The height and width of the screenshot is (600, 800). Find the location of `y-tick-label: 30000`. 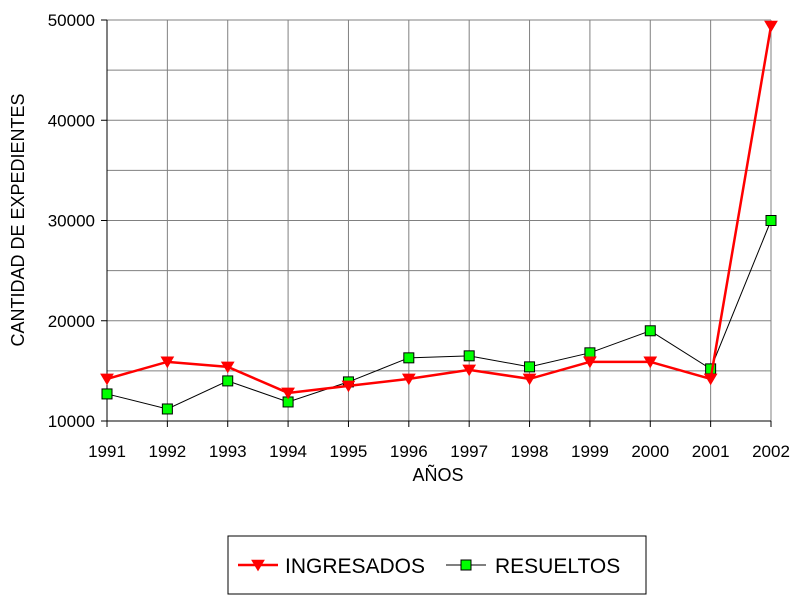

y-tick-label: 30000 is located at coordinates (71, 221).